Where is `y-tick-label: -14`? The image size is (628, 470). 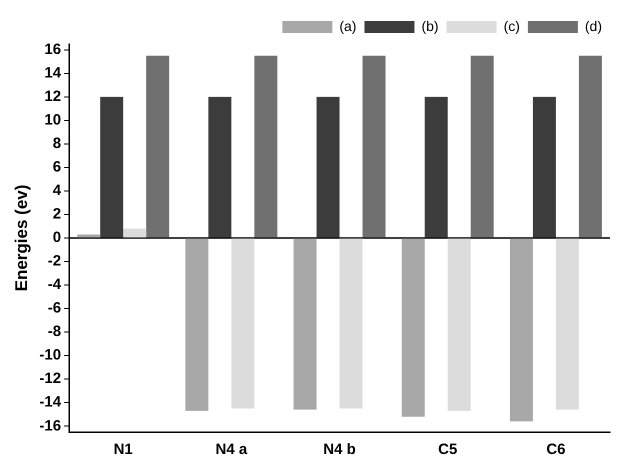 y-tick-label: -14 is located at coordinates (50, 402).